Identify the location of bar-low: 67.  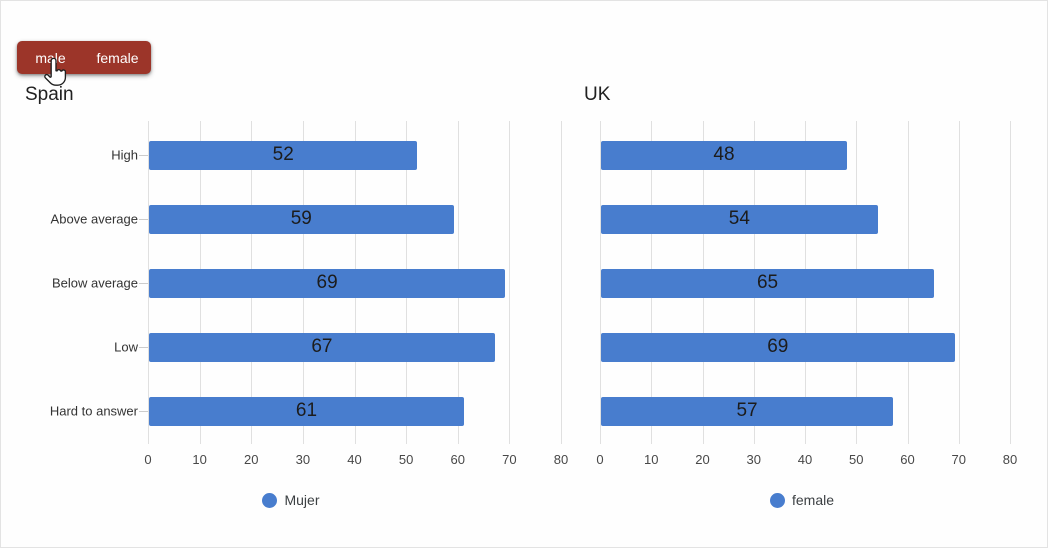
(322, 347).